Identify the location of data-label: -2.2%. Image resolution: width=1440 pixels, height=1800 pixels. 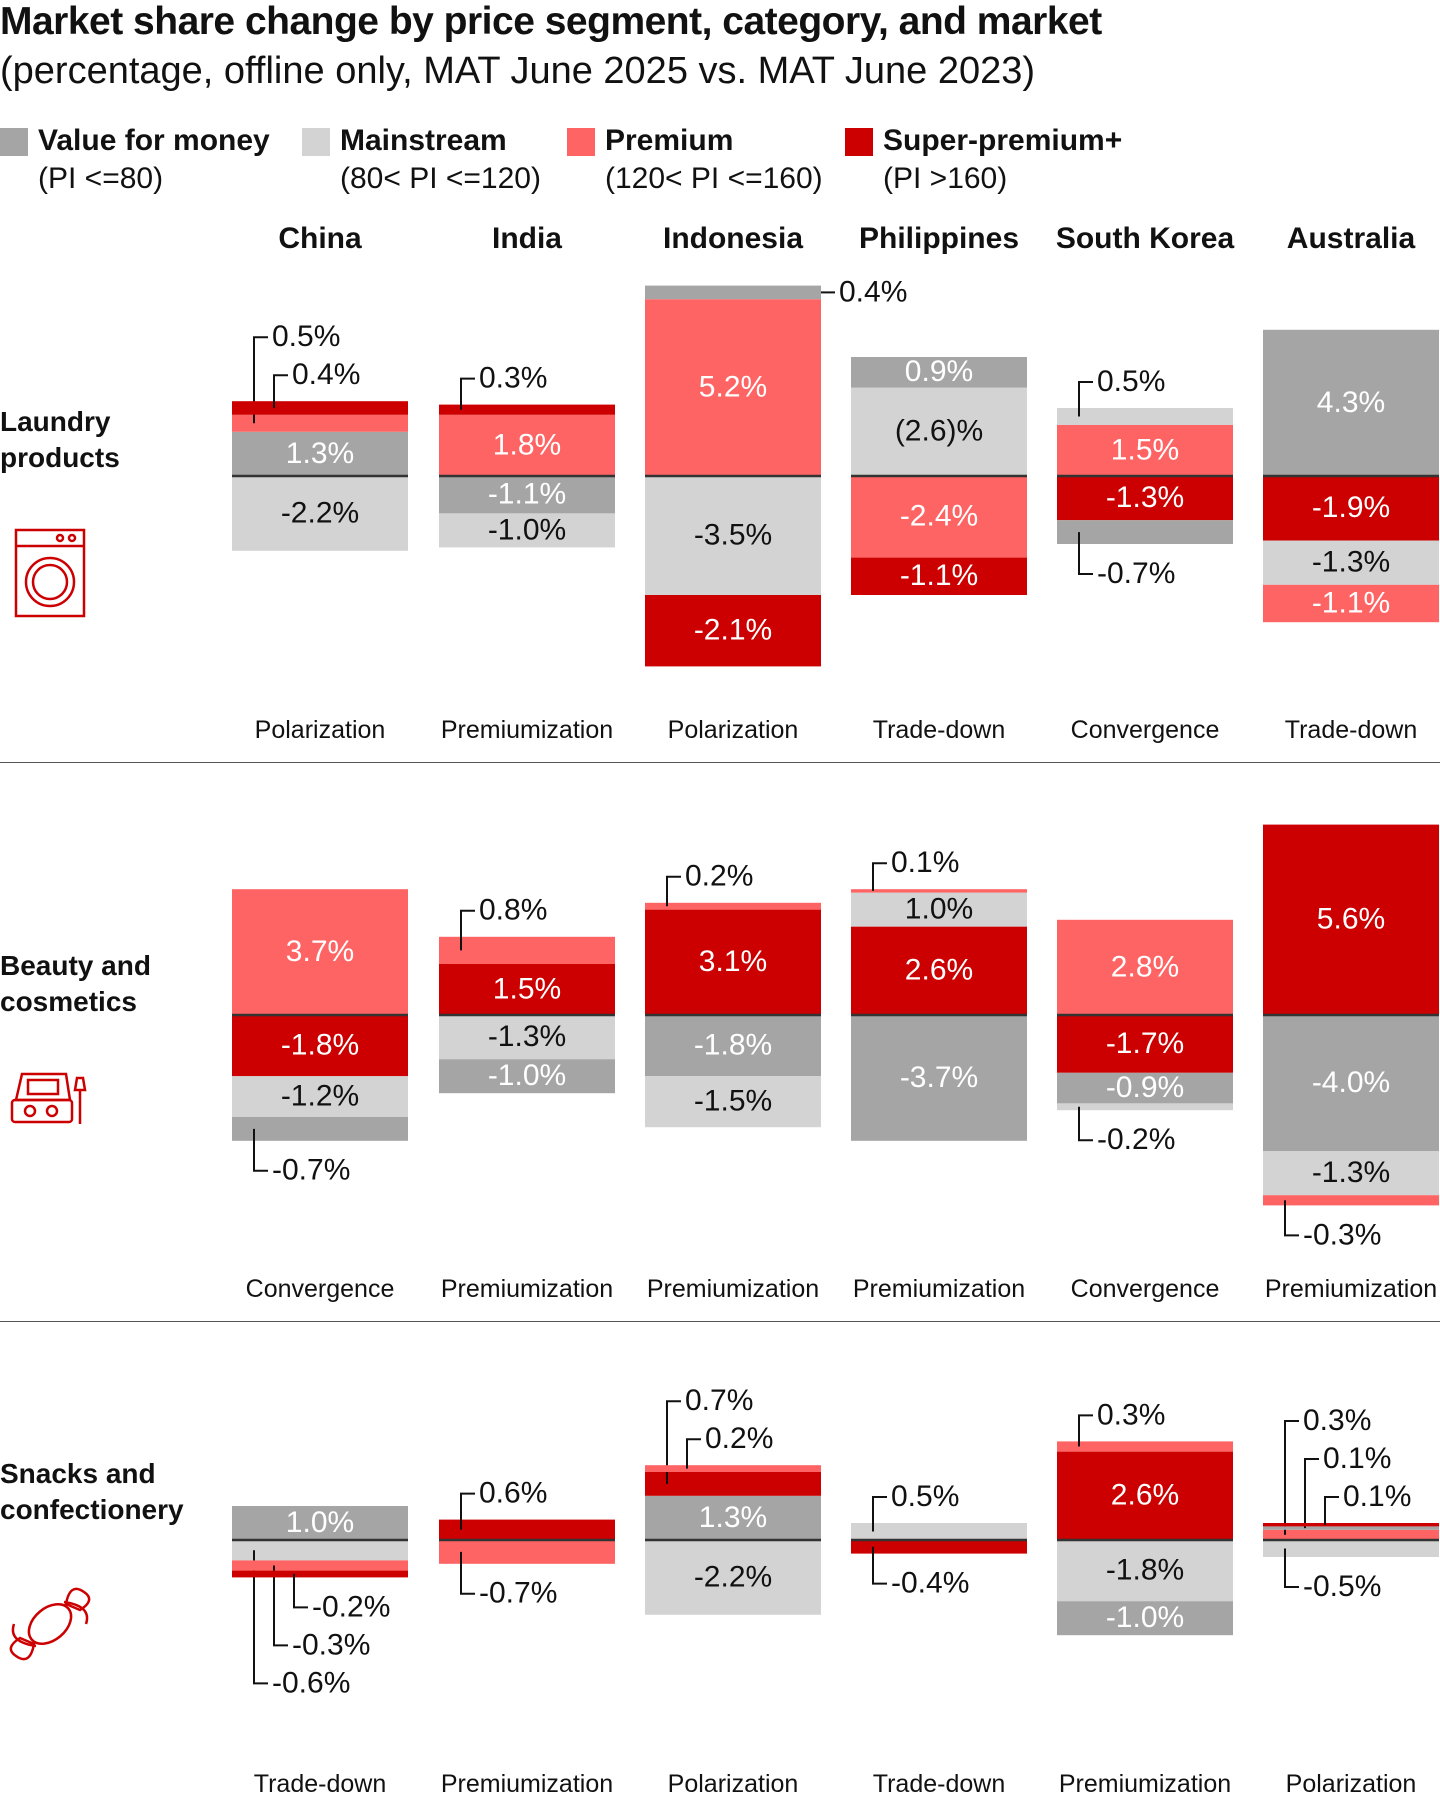
(320, 512).